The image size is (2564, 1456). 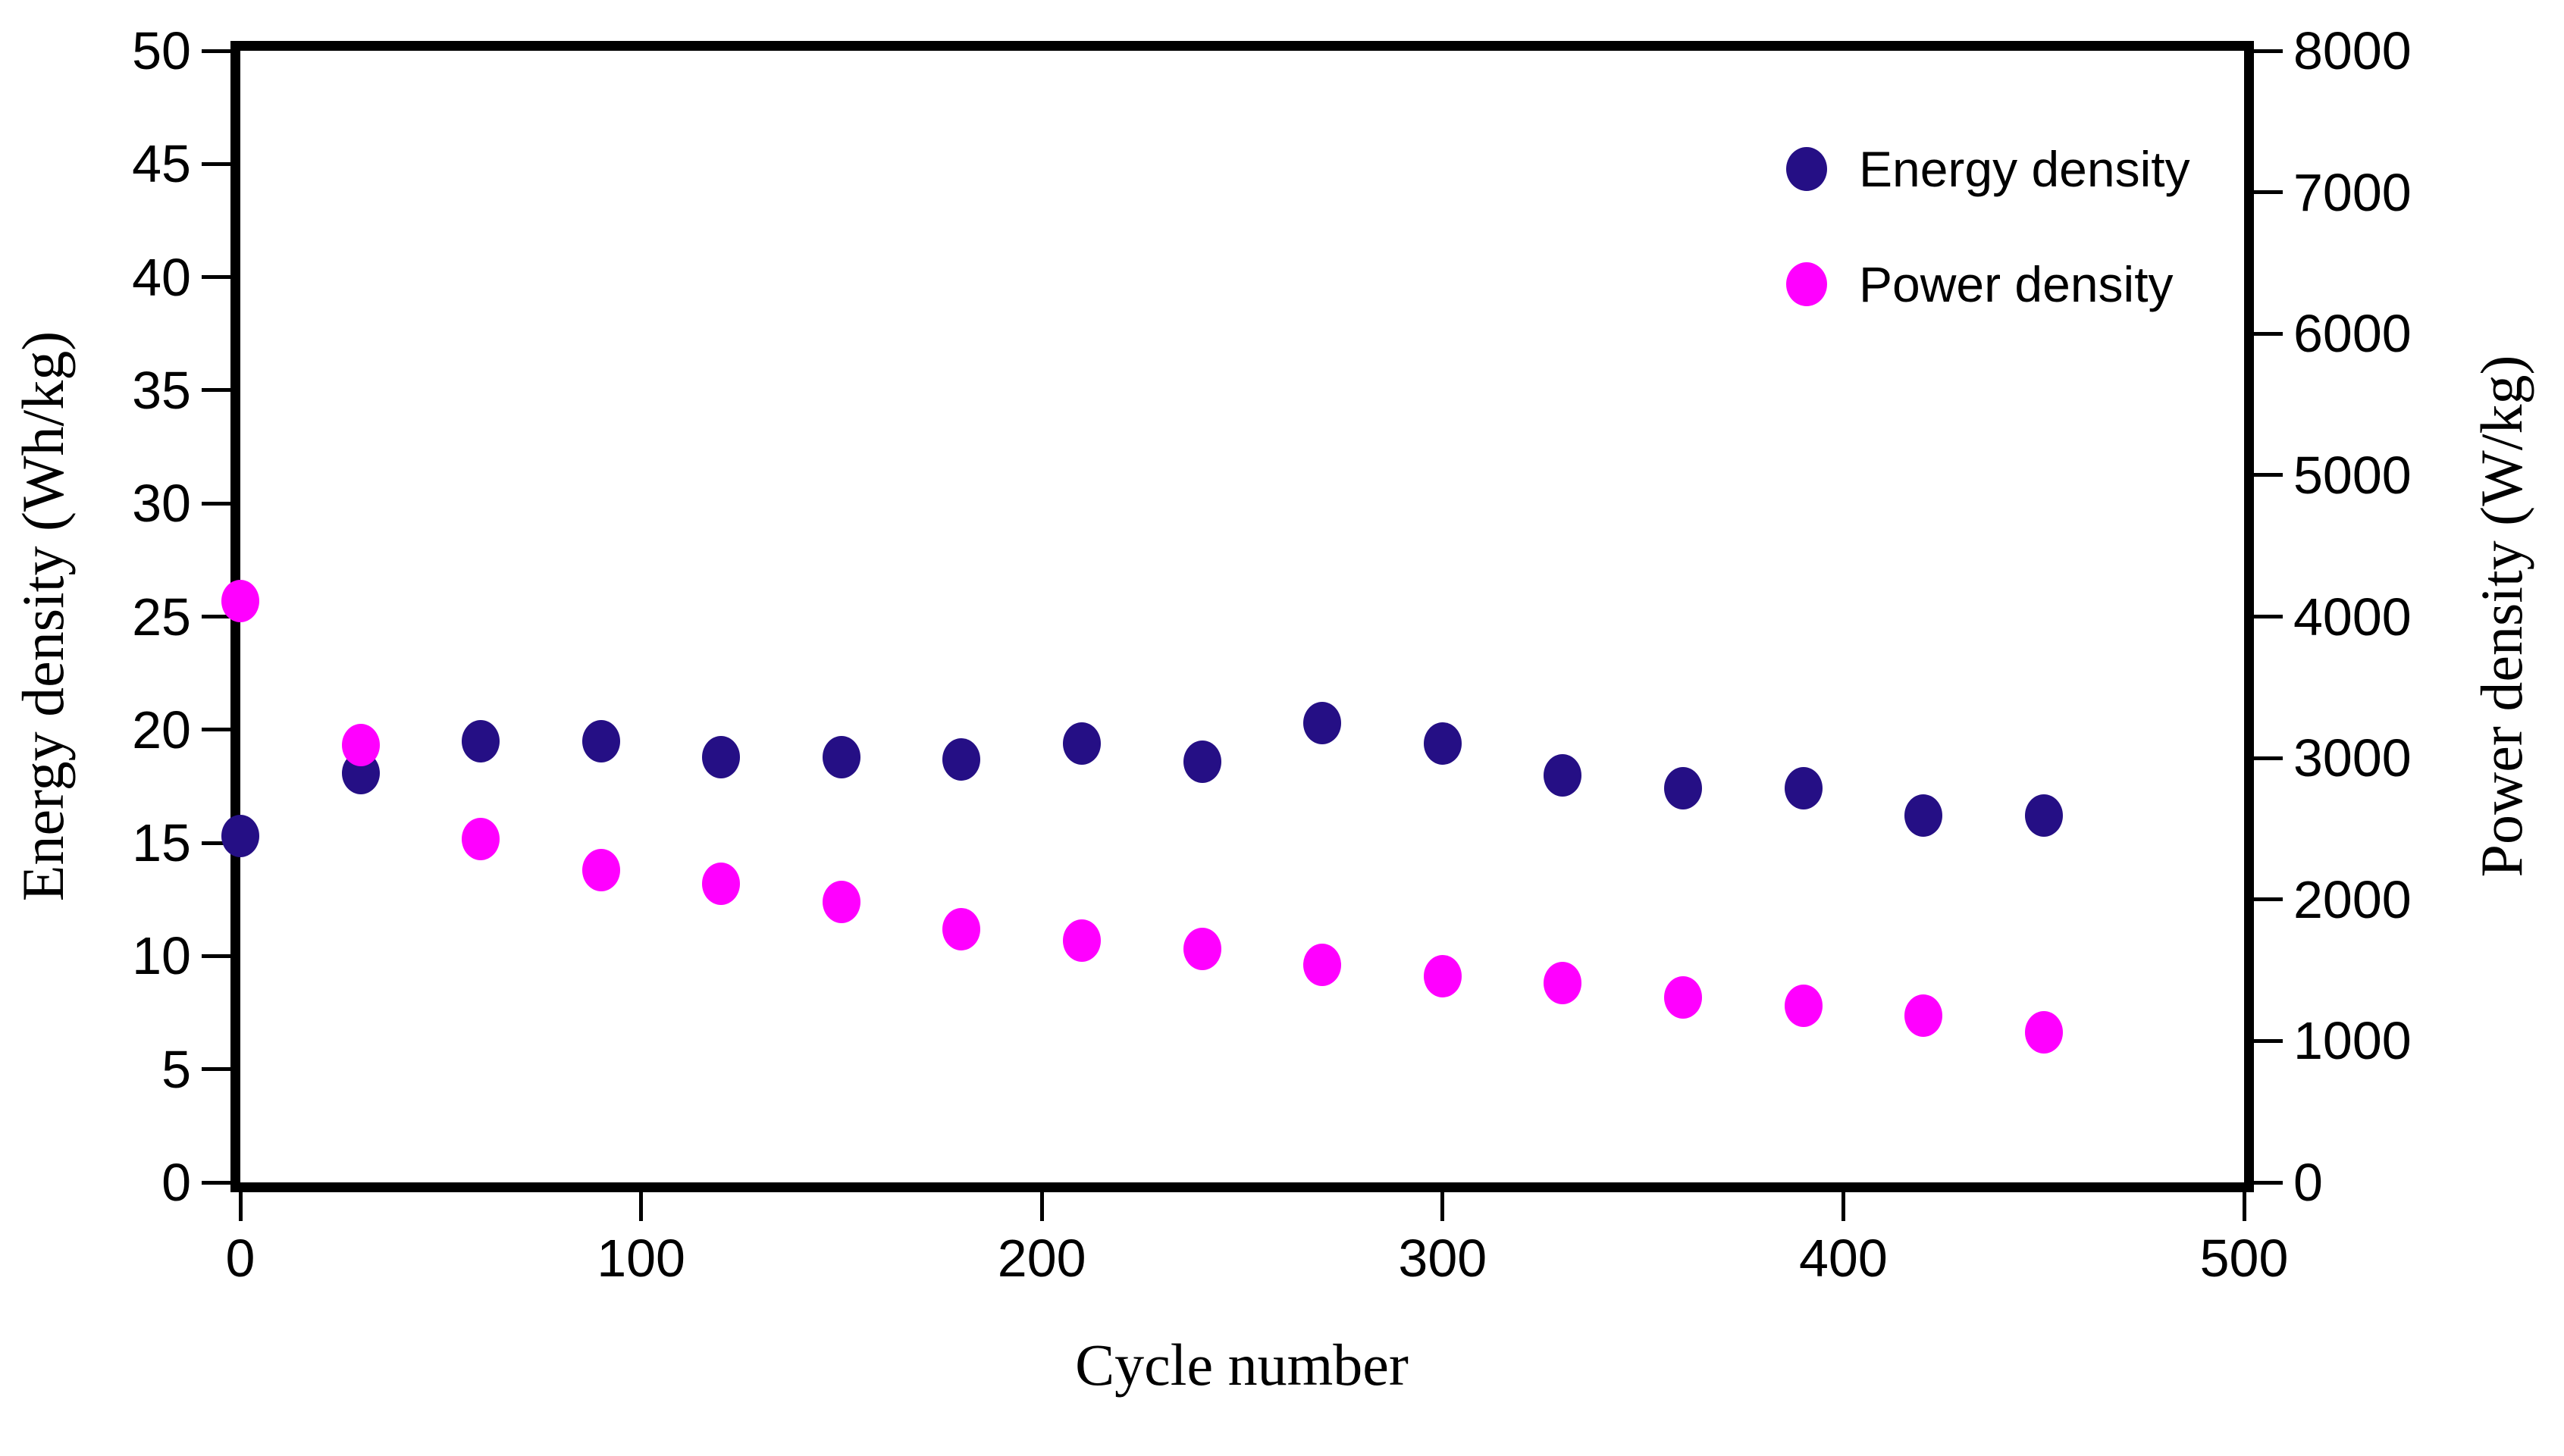 What do you see at coordinates (2353, 1041) in the screenshot?
I see `y-right-tick-label: 1000` at bounding box center [2353, 1041].